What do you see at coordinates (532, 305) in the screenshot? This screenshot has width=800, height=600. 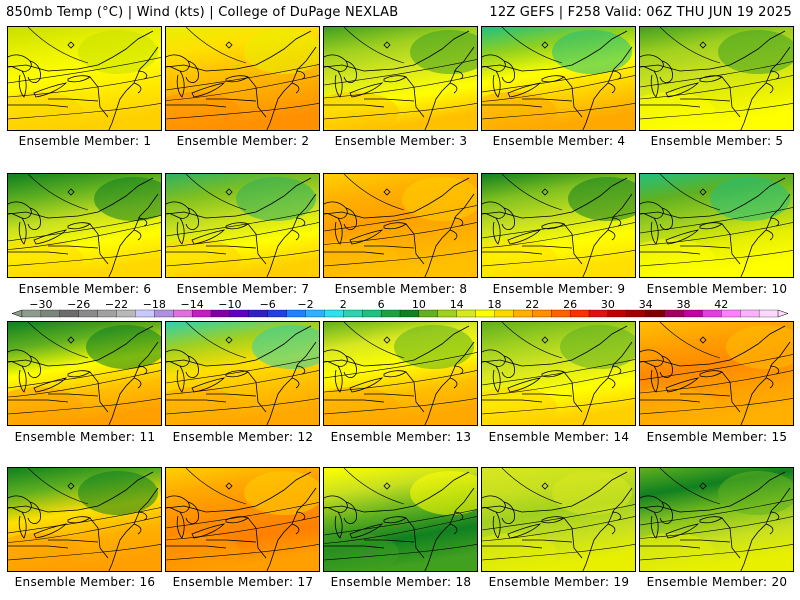 I see `colorbar-tick-label: 22` at bounding box center [532, 305].